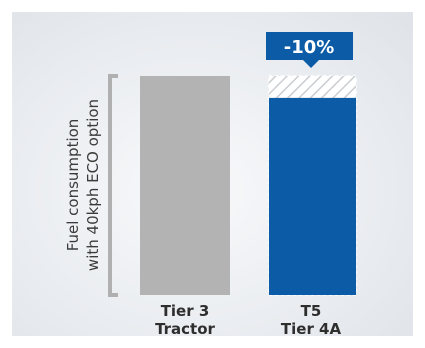  What do you see at coordinates (311, 329) in the screenshot?
I see `category-label-t5-line-2: Tier 4A` at bounding box center [311, 329].